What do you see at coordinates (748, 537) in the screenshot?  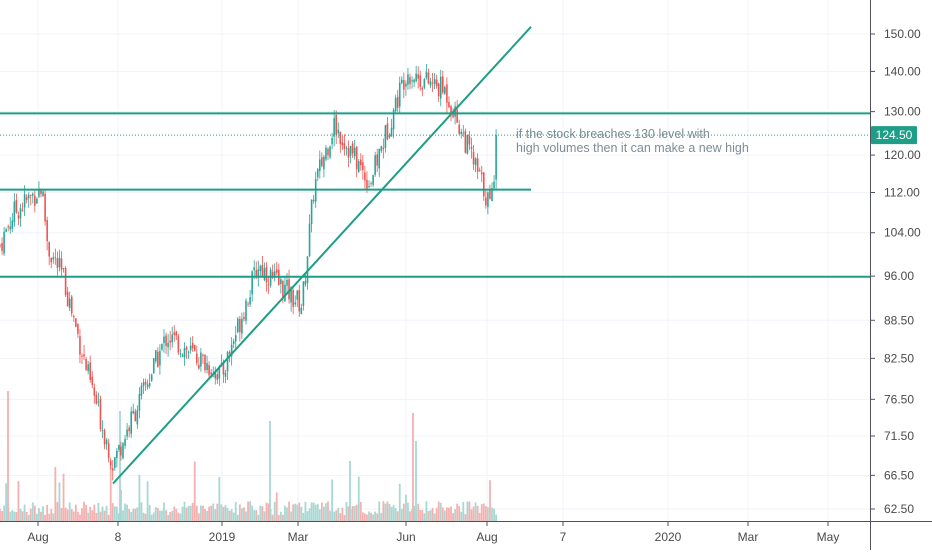 I see `x-tick-label: Mar` at bounding box center [748, 537].